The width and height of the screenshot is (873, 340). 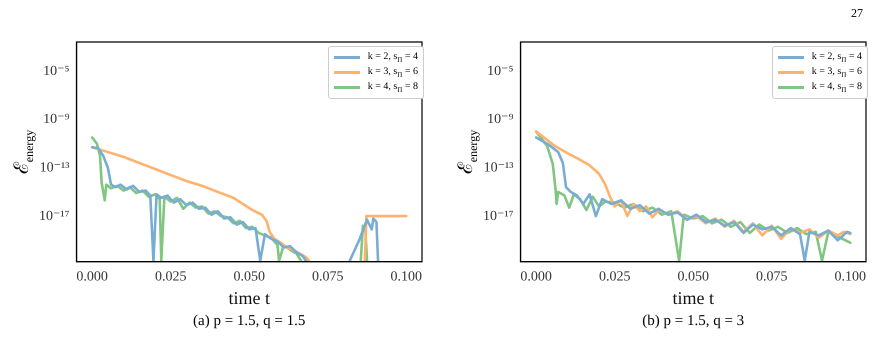 What do you see at coordinates (857, 13) in the screenshot?
I see `text: 27` at bounding box center [857, 13].